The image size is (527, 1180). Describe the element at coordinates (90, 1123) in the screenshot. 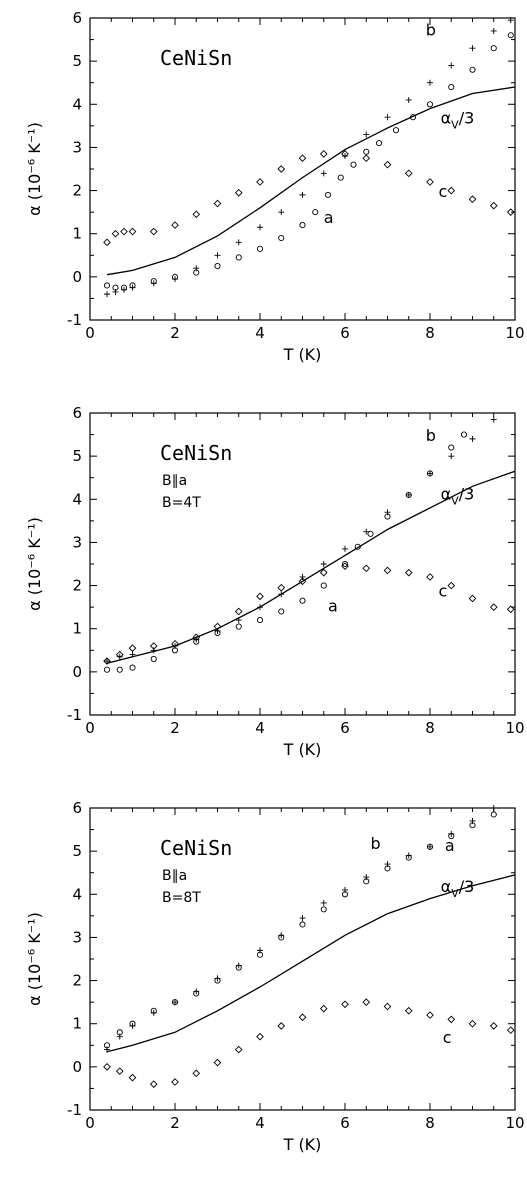

I see `x-tick-label: 0` at that location.